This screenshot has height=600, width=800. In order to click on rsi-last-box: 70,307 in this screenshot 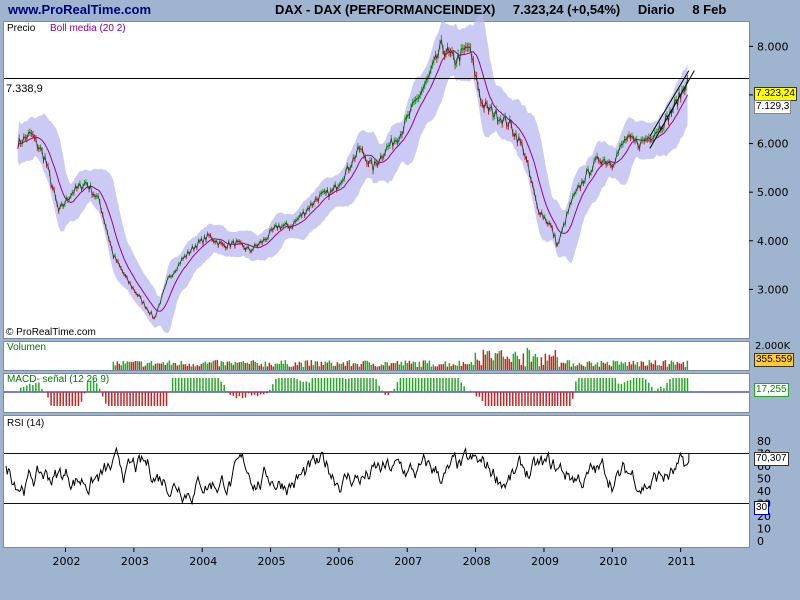, I will do `click(771, 459)`.